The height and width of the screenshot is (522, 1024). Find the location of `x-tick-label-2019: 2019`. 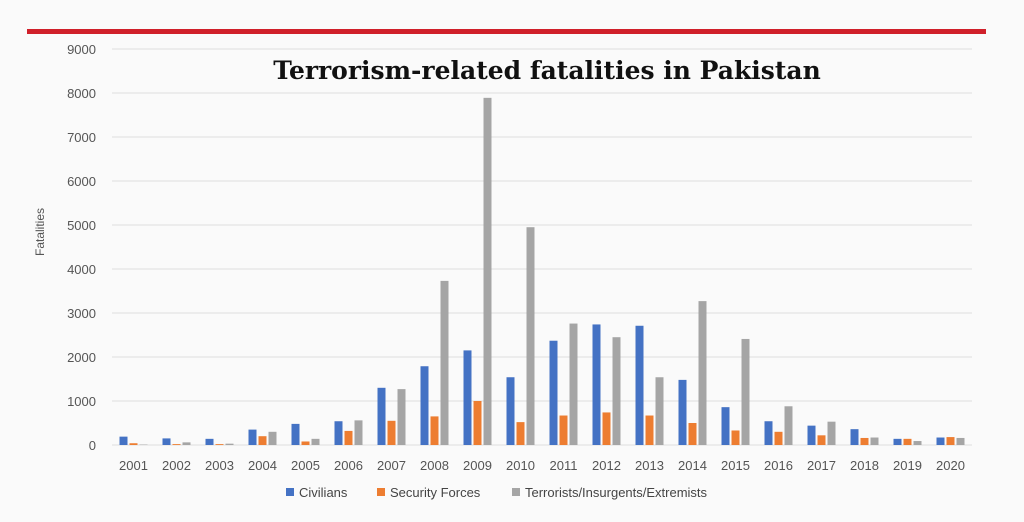

x-tick-label-2019: 2019 is located at coordinates (907, 465).